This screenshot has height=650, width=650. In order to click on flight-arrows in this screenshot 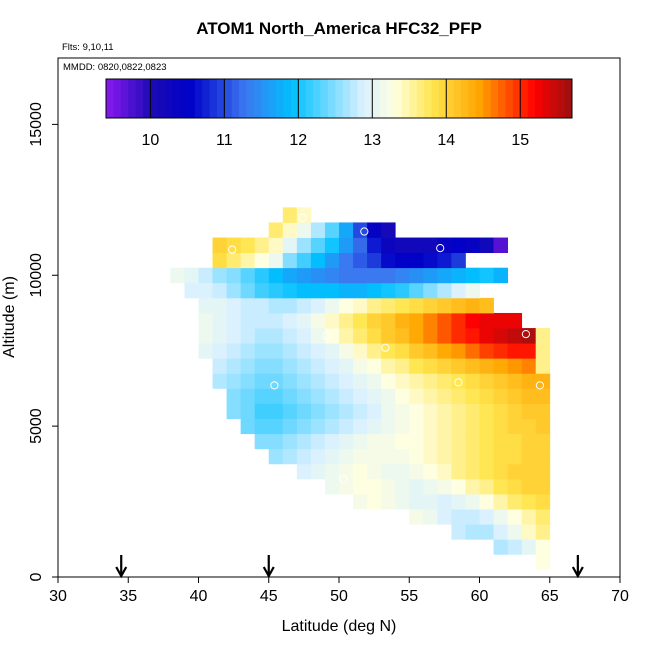, I will do `click(349, 567)`.